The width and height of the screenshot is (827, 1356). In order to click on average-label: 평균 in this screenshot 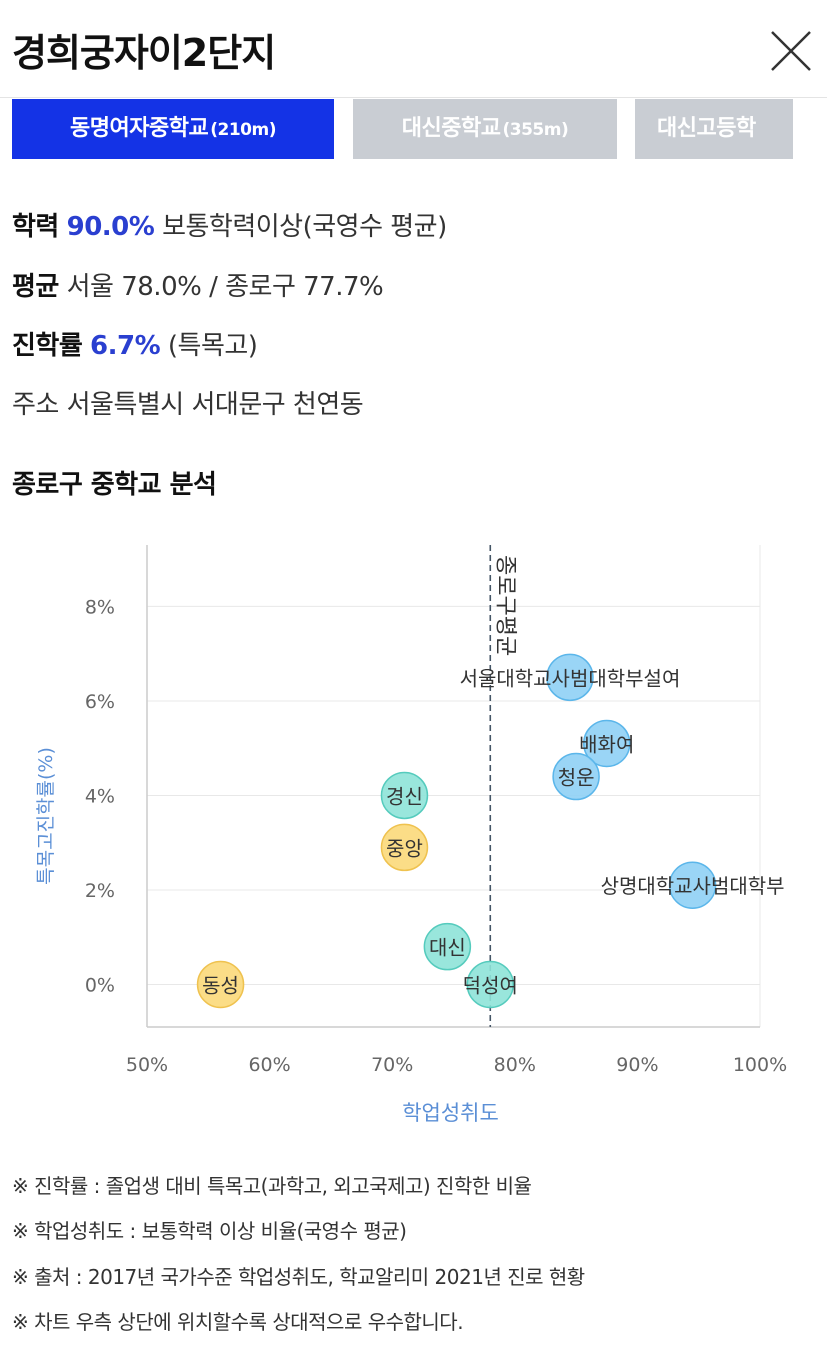, I will do `click(35, 287)`.